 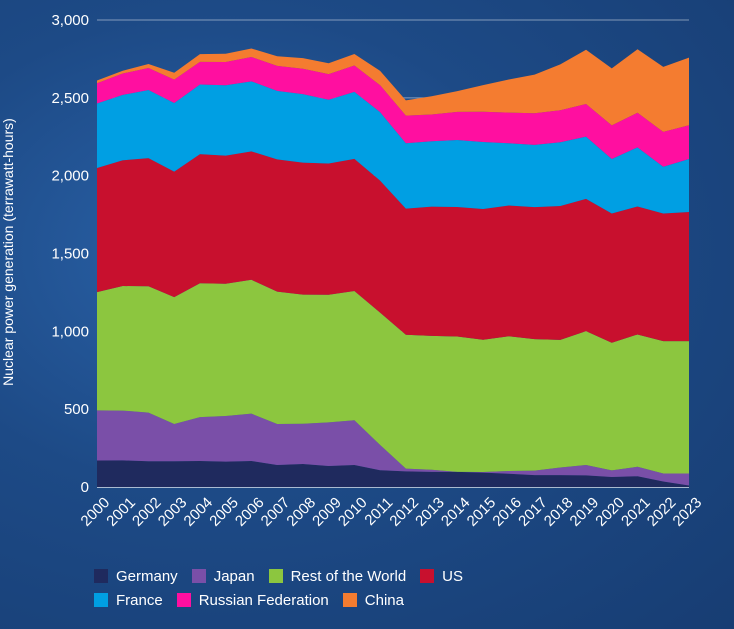 I want to click on area-china, so click(x=393, y=90).